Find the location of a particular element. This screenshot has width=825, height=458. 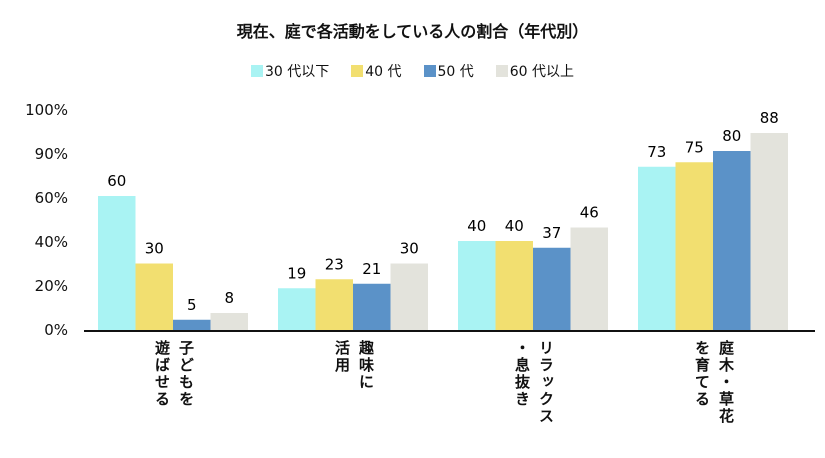

legend-item: 60 代以上 is located at coordinates (535, 71).